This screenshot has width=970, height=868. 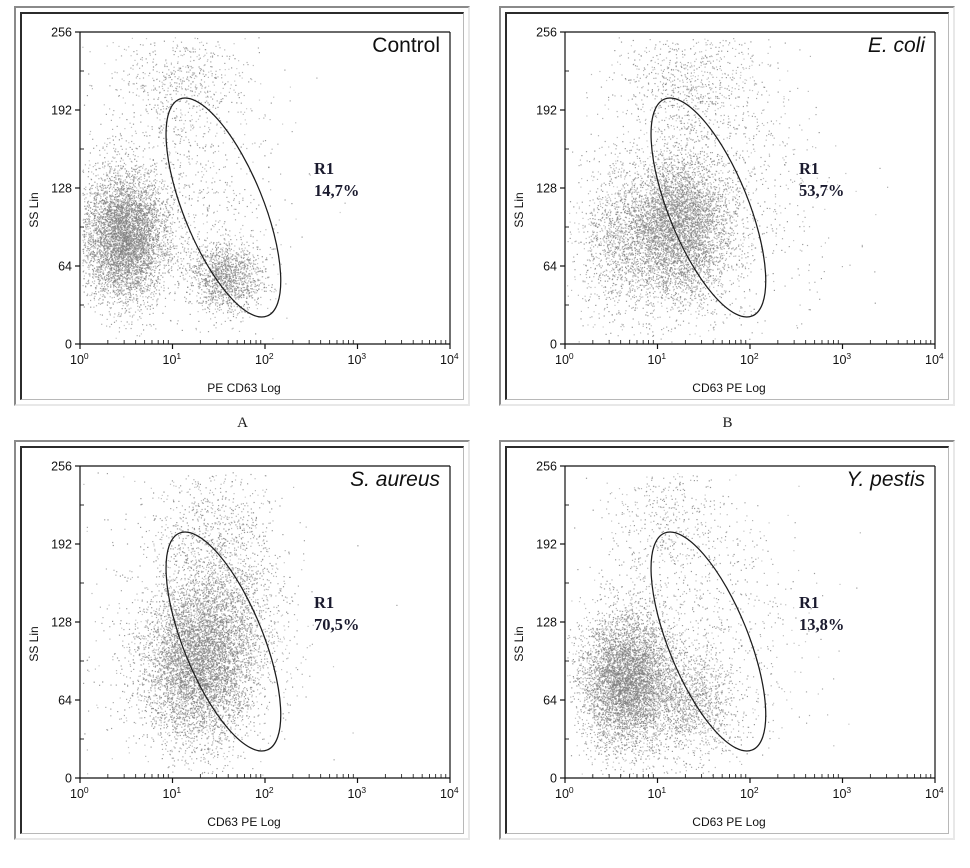 What do you see at coordinates (728, 388) in the screenshot?
I see `panel-b-x-axis-label: CD63 PE Log` at bounding box center [728, 388].